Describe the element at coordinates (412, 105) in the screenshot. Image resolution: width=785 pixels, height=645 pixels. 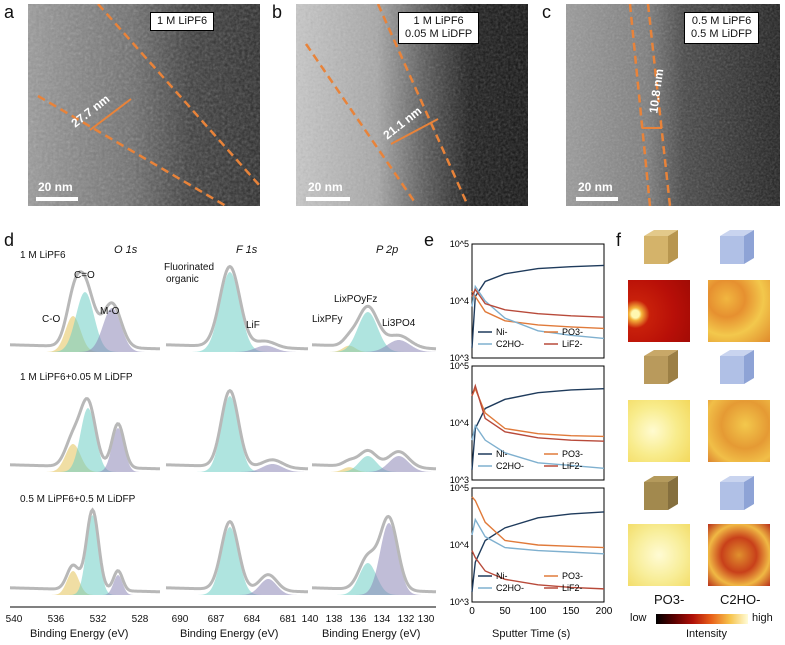
I see `tem-image-b: 1 M LiPF6 0.05 M LiDFP 21.1 nm 20 nm` at that location.